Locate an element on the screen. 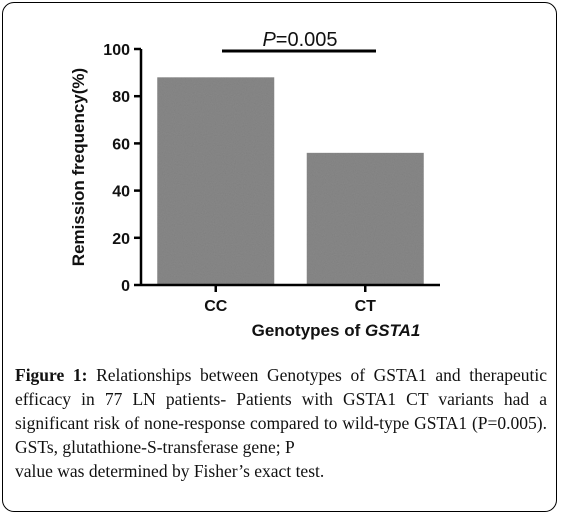  x-axis-title-gene: GSTA1 is located at coordinates (392, 330).